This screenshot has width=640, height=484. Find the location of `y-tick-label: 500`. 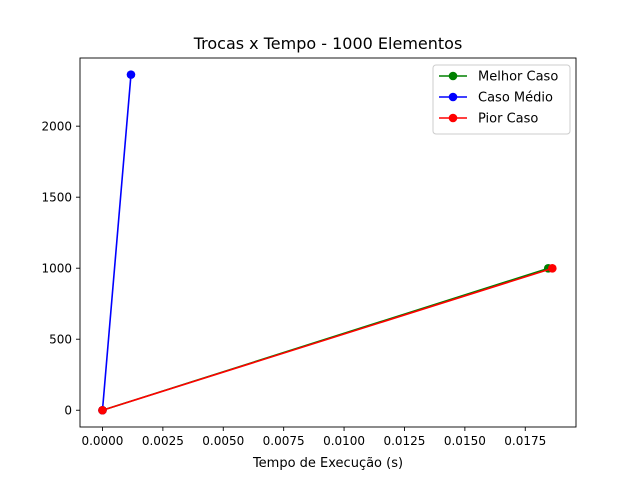

y-tick-label: 500 is located at coordinates (60, 340).